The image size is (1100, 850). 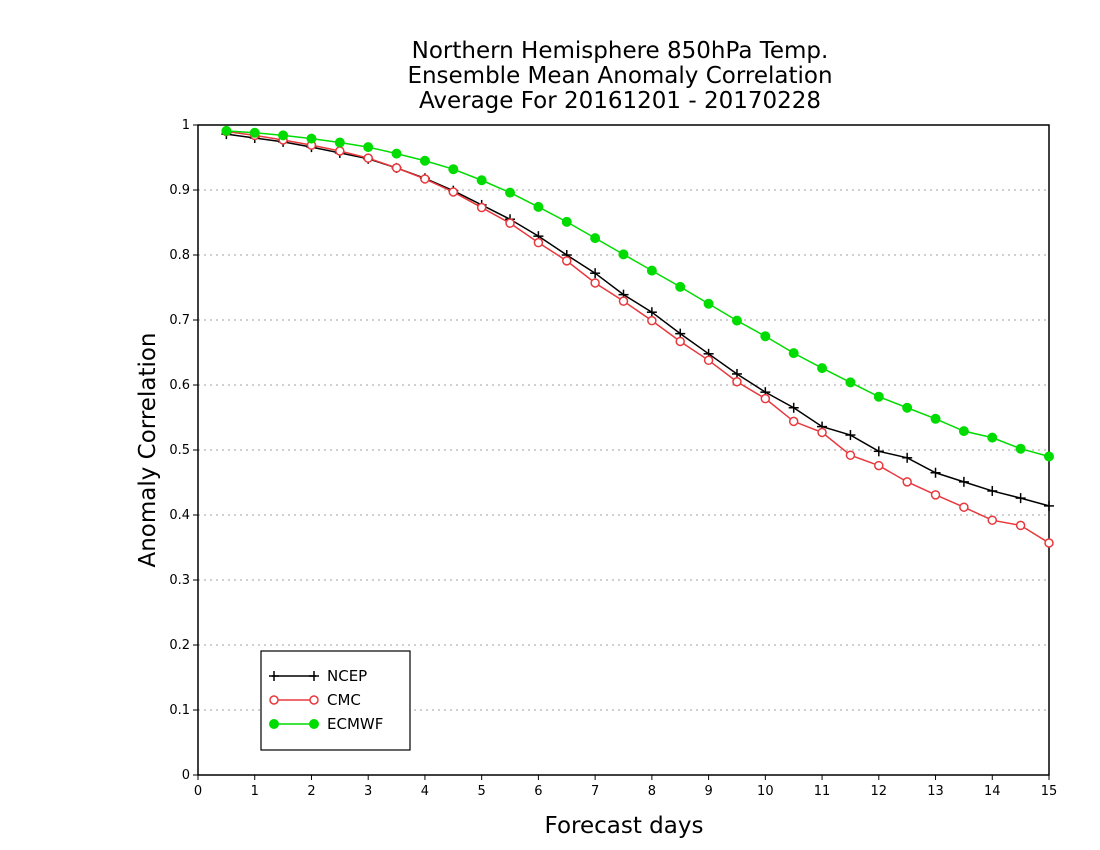 What do you see at coordinates (198, 791) in the screenshot?
I see `x-tick-label: 0` at bounding box center [198, 791].